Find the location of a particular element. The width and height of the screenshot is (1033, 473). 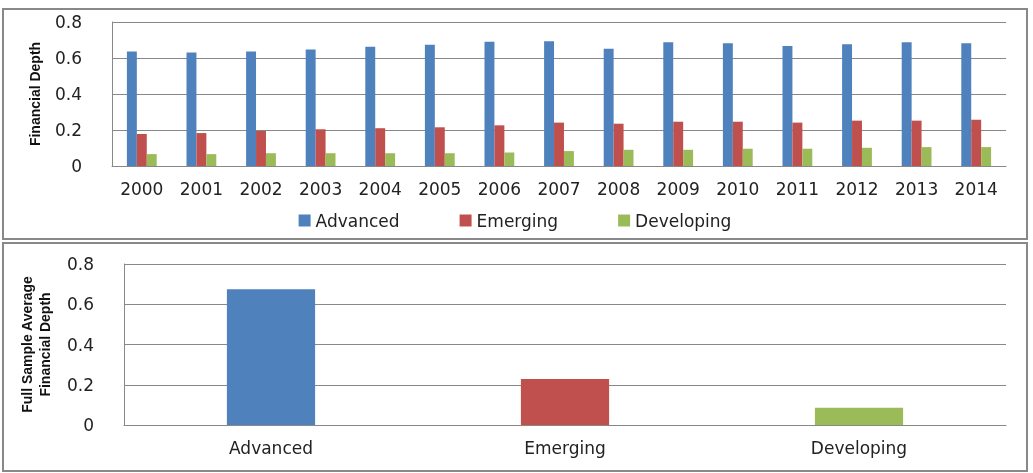

x-tick-label: 2004 is located at coordinates (380, 188).